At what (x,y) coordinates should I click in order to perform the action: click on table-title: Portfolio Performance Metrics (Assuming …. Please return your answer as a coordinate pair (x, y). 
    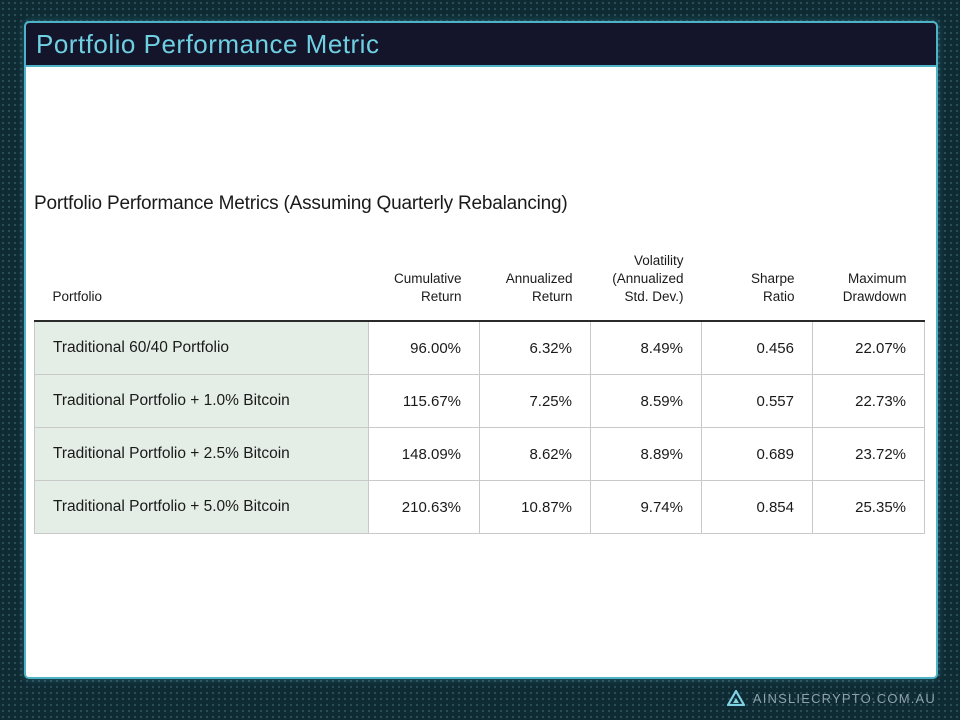
    Looking at the image, I should click on (301, 203).